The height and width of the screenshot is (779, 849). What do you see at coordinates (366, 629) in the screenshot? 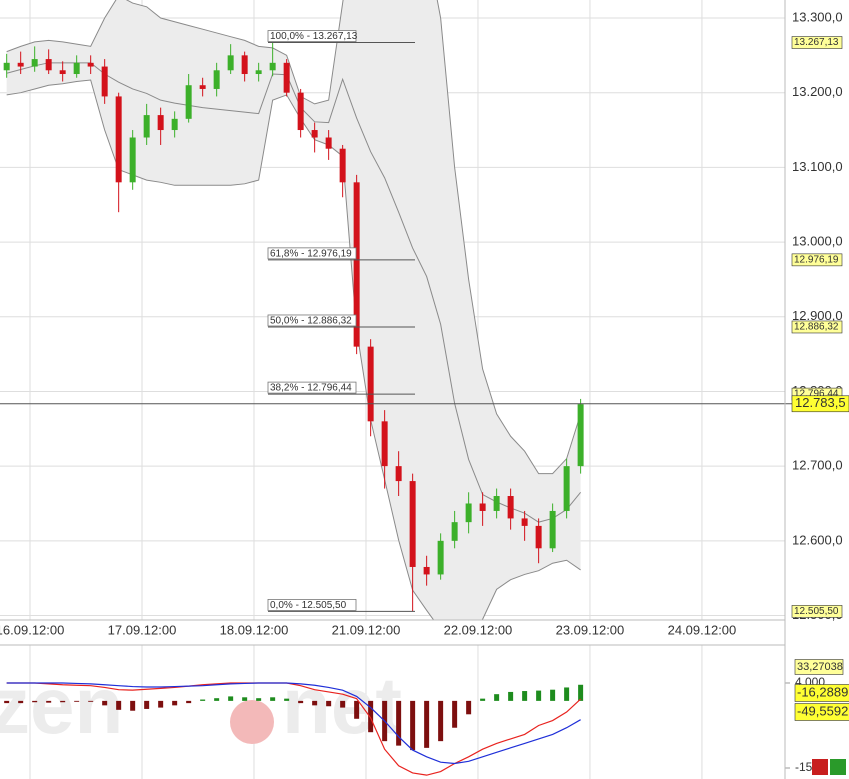
I see `x-tick-label: 21.09.12:00` at bounding box center [366, 629].